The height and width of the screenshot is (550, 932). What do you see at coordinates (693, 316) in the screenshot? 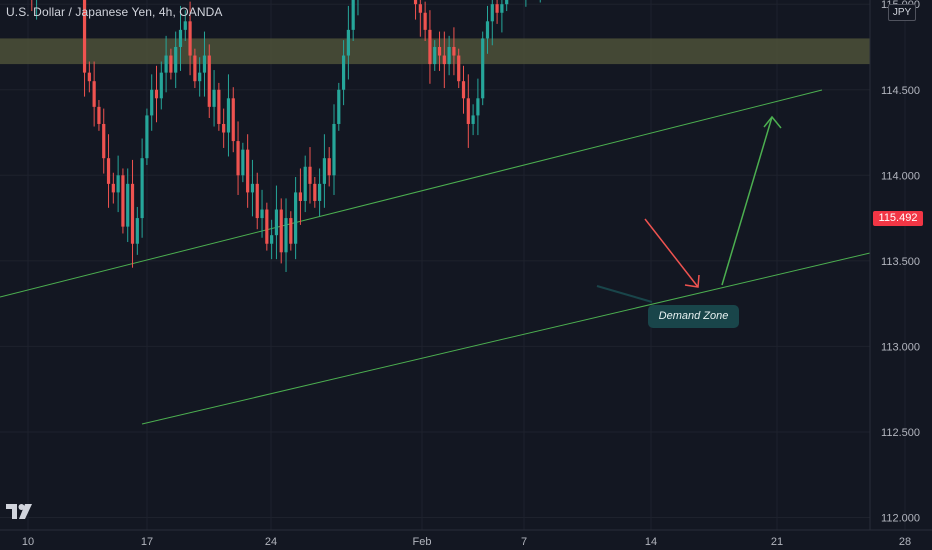
I see `demand-zone-label: Demand Zone` at bounding box center [693, 316].